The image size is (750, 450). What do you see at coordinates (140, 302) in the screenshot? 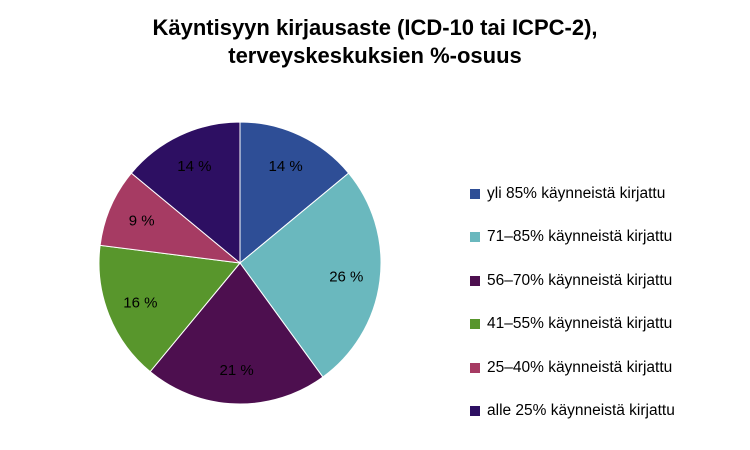
I see `slice-label-3: 16 %` at bounding box center [140, 302].